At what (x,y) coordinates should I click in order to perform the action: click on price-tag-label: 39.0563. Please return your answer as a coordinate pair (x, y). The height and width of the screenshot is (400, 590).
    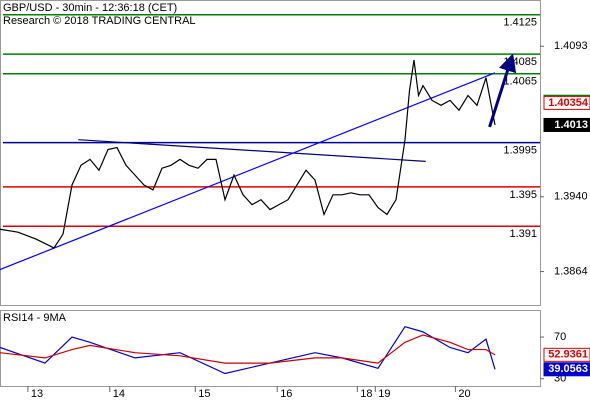
    Looking at the image, I should click on (568, 369).